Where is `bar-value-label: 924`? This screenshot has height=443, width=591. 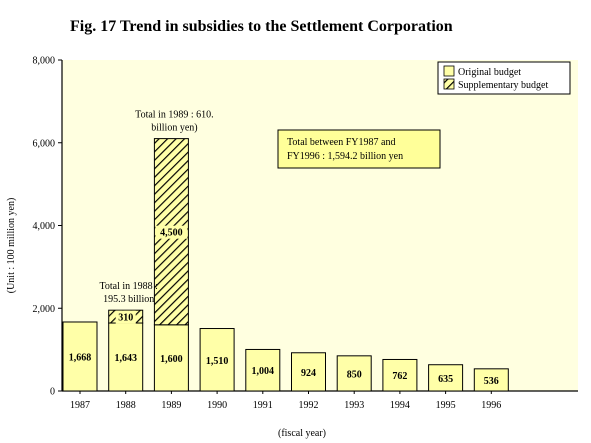
bar-value-label: 924 is located at coordinates (308, 373).